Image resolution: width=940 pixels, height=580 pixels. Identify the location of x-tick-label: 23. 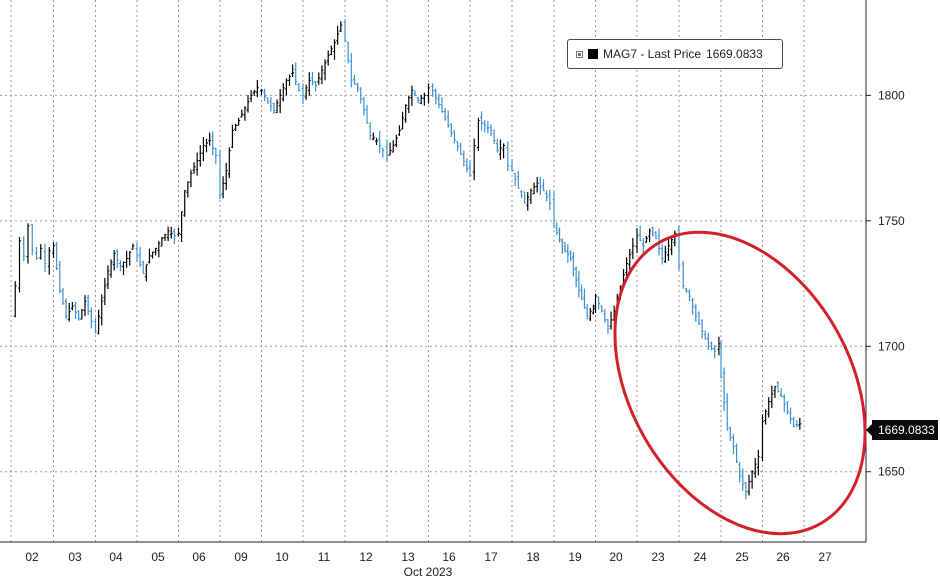
(658, 557).